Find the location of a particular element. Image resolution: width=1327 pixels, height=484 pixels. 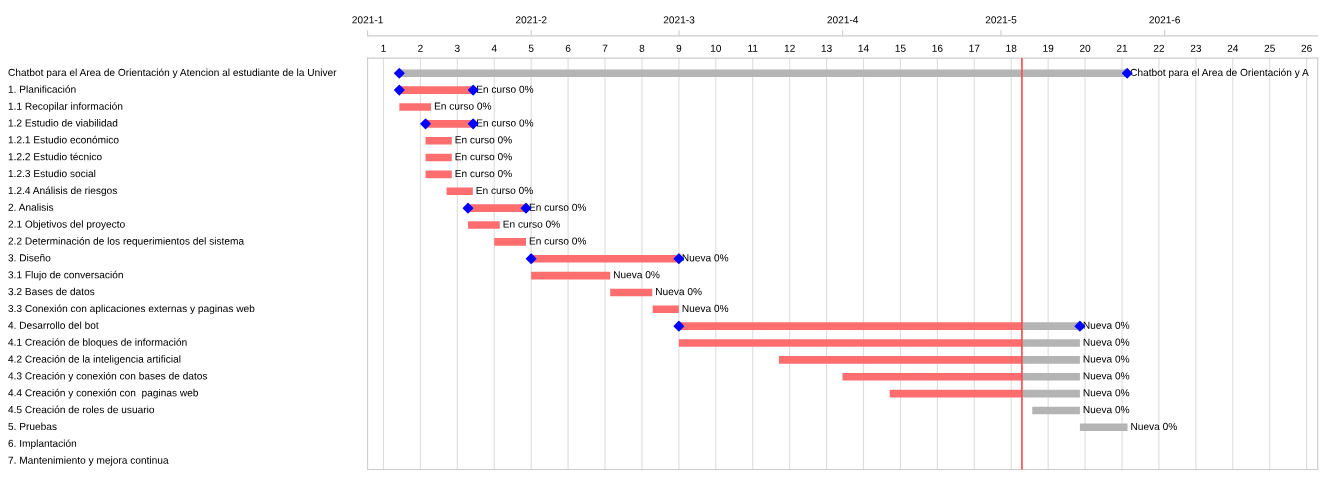

x2-tick-label: 2021-1 is located at coordinates (367, 20).